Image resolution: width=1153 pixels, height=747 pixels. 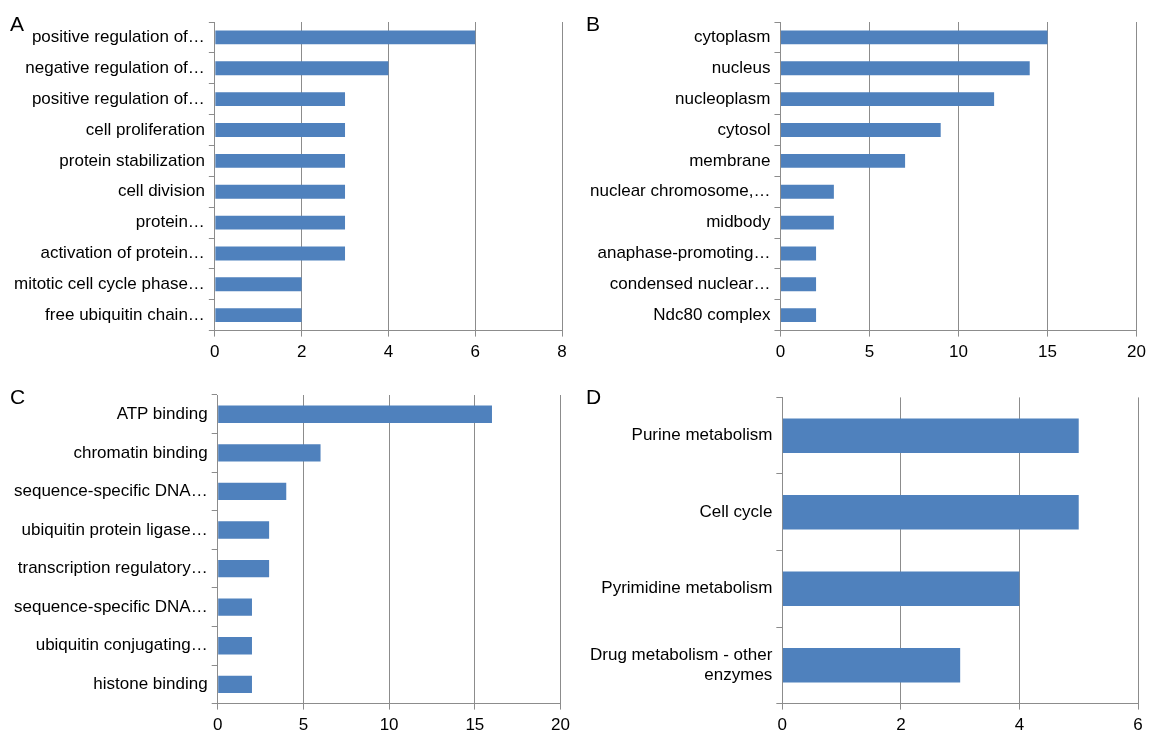 What do you see at coordinates (150, 683) in the screenshot?
I see `y-tick-label: histone binding` at bounding box center [150, 683].